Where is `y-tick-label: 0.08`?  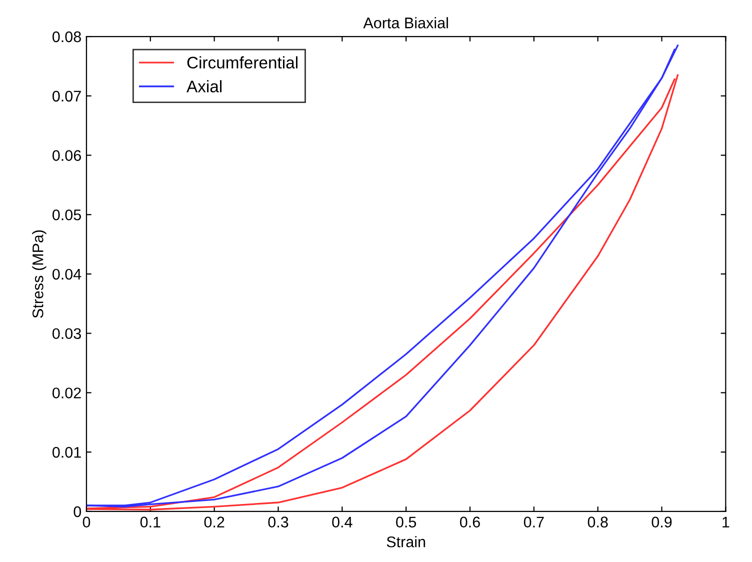 y-tick-label: 0.08 is located at coordinates (66, 36).